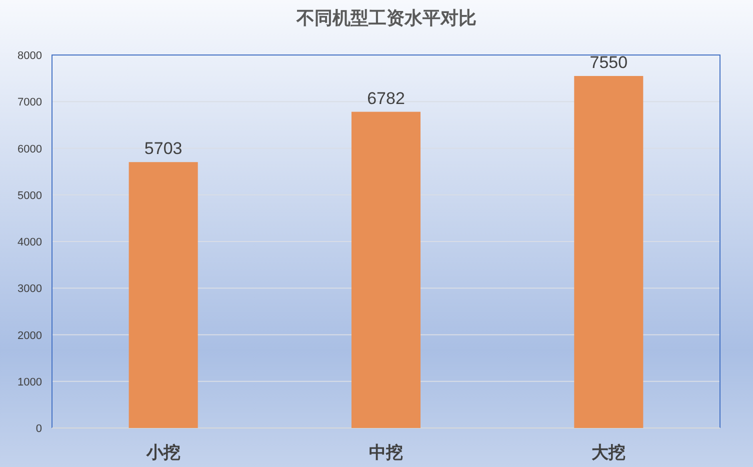 This screenshot has height=467, width=753. Describe the element at coordinates (30, 149) in the screenshot. I see `y-tick-label: 6000` at that location.